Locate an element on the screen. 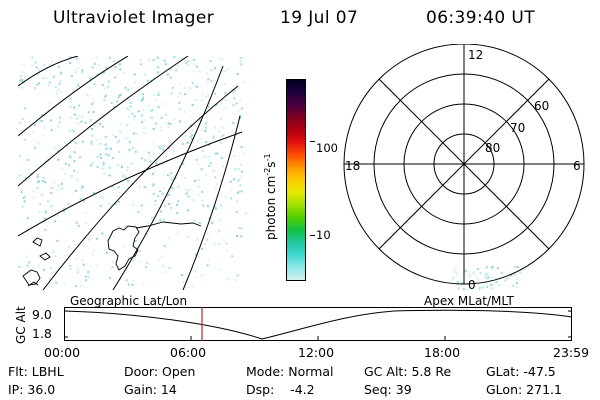 The height and width of the screenshot is (400, 600). colorbar-label-100: 100 is located at coordinates (327, 148).